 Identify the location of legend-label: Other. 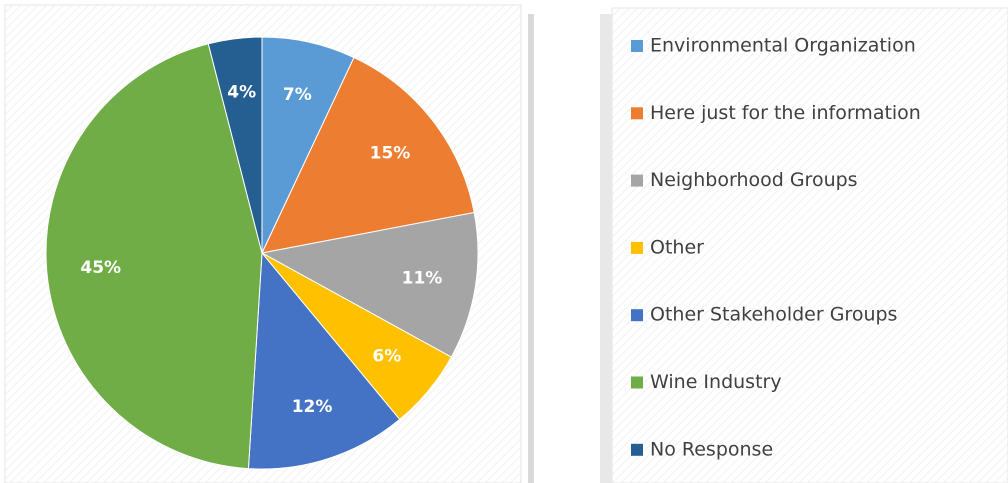
(677, 247).